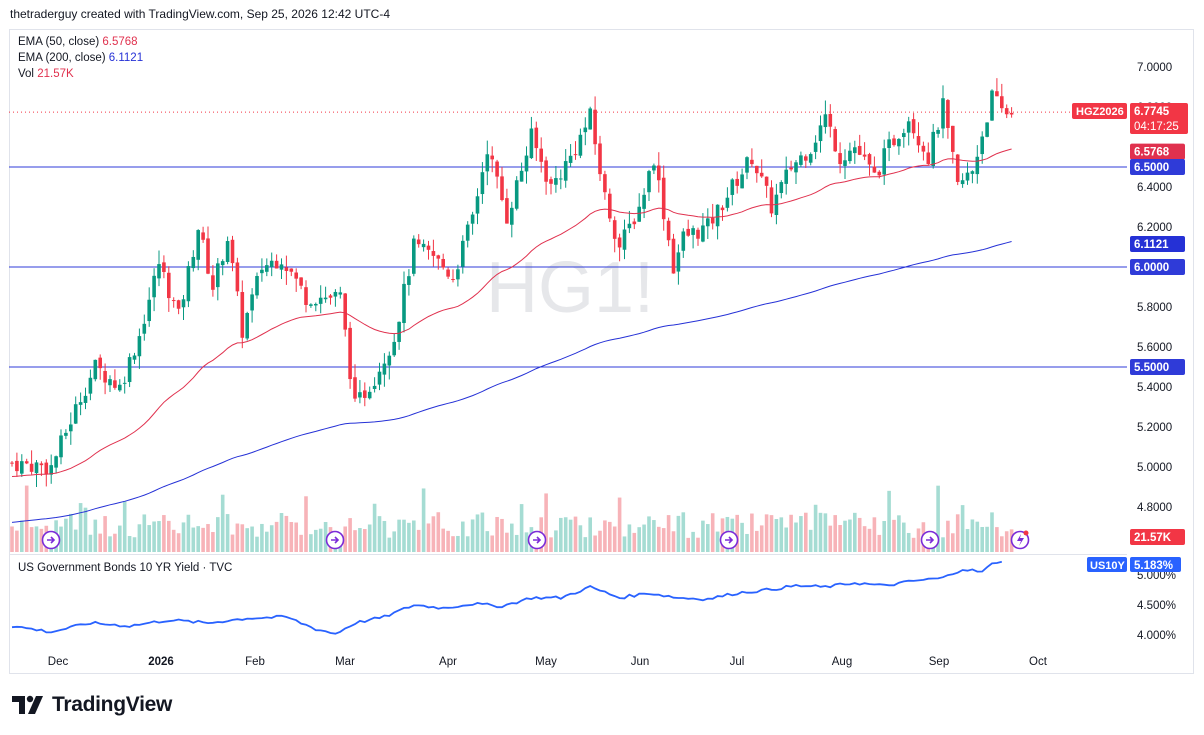 The width and height of the screenshot is (1204, 735). Describe the element at coordinates (1156, 636) in the screenshot. I see `yield-tick-label: 4.000%` at that location.